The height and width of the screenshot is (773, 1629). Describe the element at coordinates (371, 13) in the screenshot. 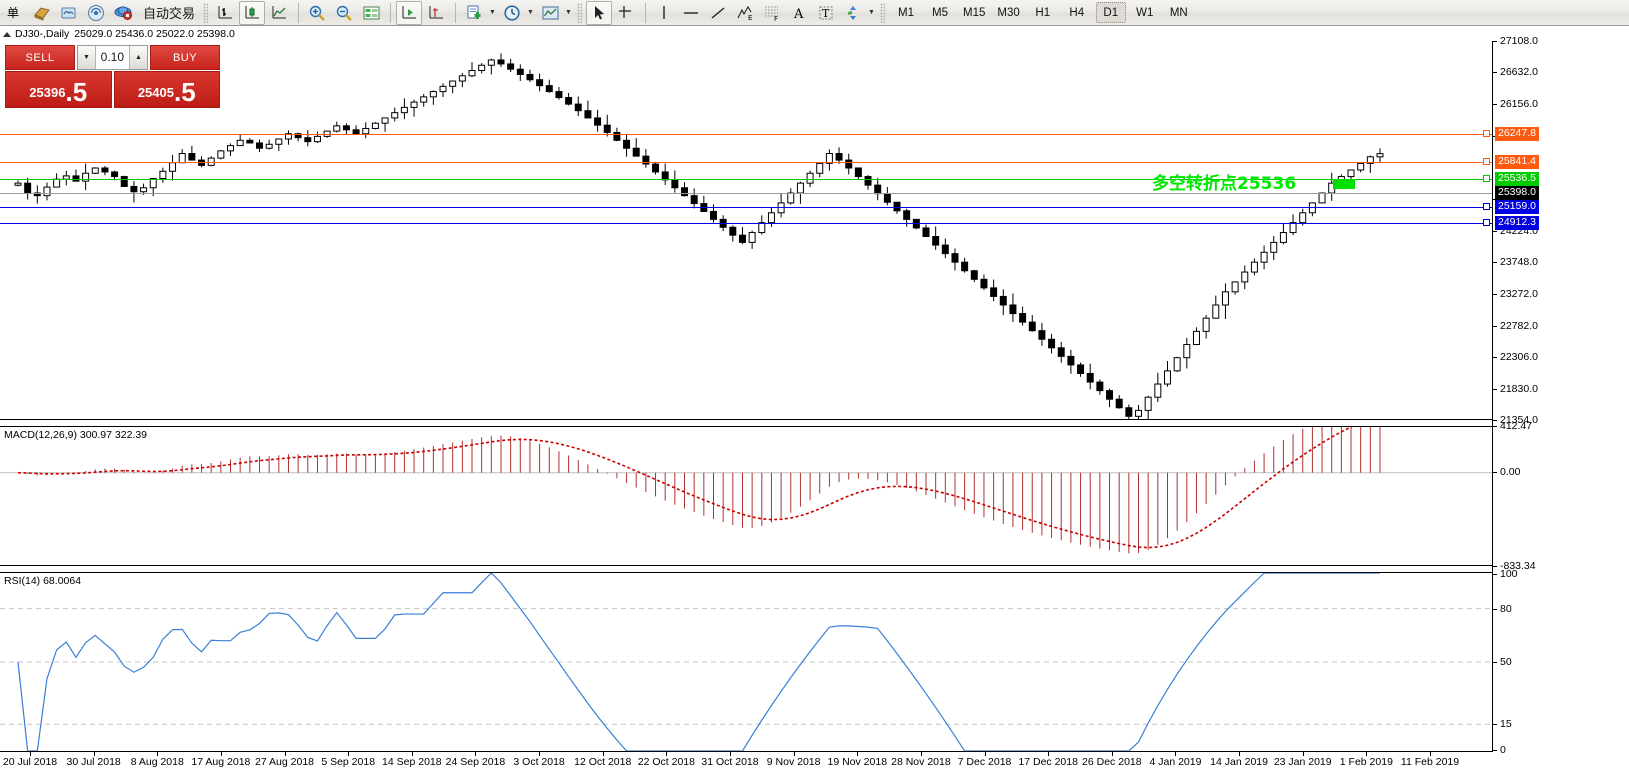

I see `tile-windows-icon` at that location.